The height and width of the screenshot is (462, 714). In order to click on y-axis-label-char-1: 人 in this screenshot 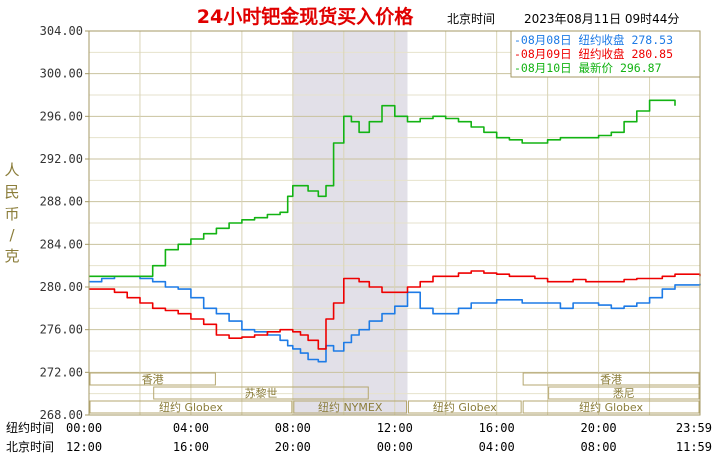, I will do `click(11, 170)`.